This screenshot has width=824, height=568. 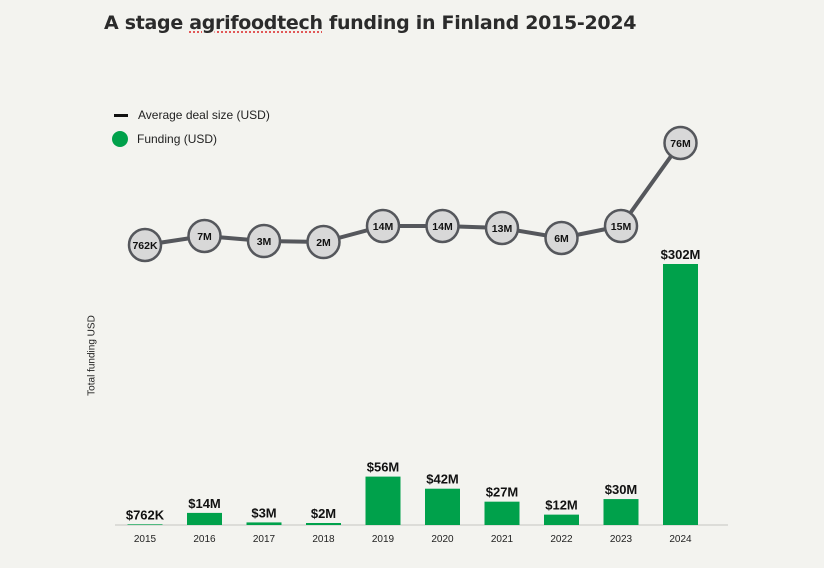 What do you see at coordinates (621, 539) in the screenshot?
I see `x-tick-label: 2023` at bounding box center [621, 539].